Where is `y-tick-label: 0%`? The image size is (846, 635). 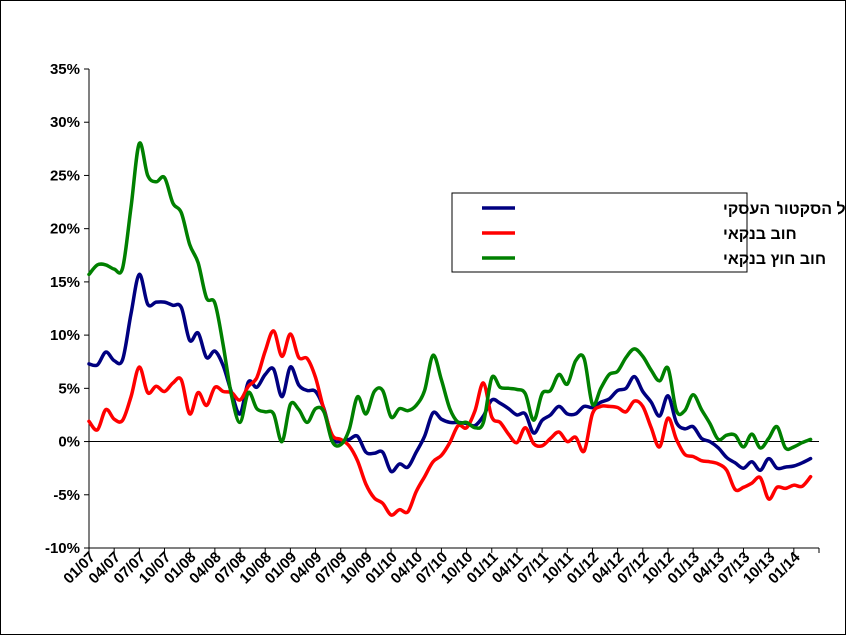
y-tick-label: 0% is located at coordinates (69, 442).